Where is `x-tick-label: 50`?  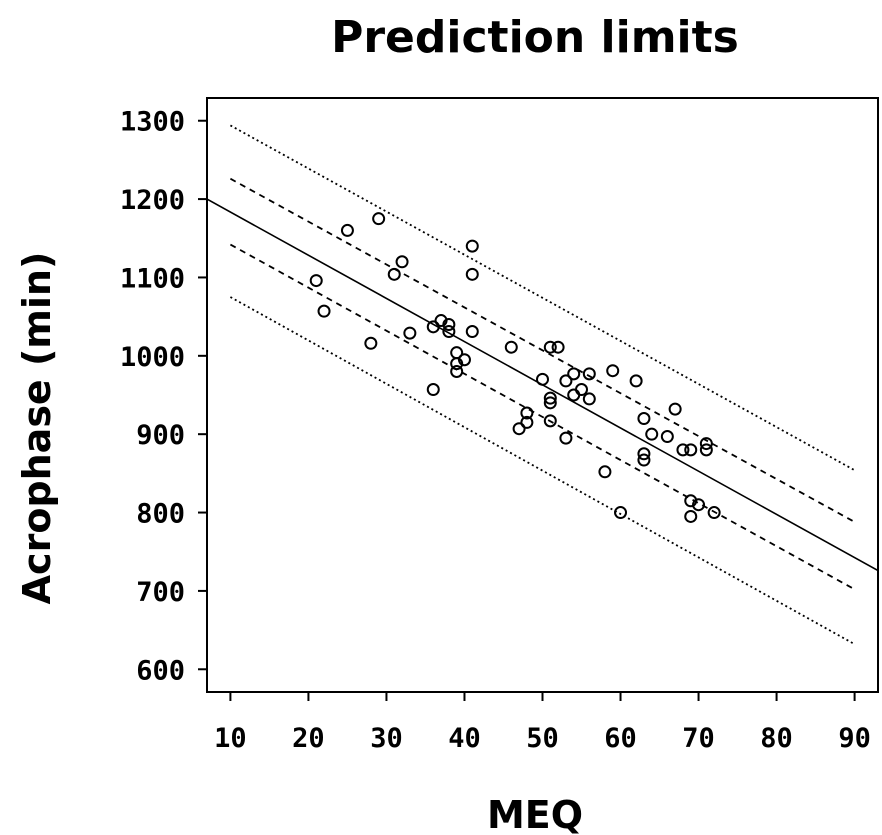
x-tick-label: 50 is located at coordinates (542, 738).